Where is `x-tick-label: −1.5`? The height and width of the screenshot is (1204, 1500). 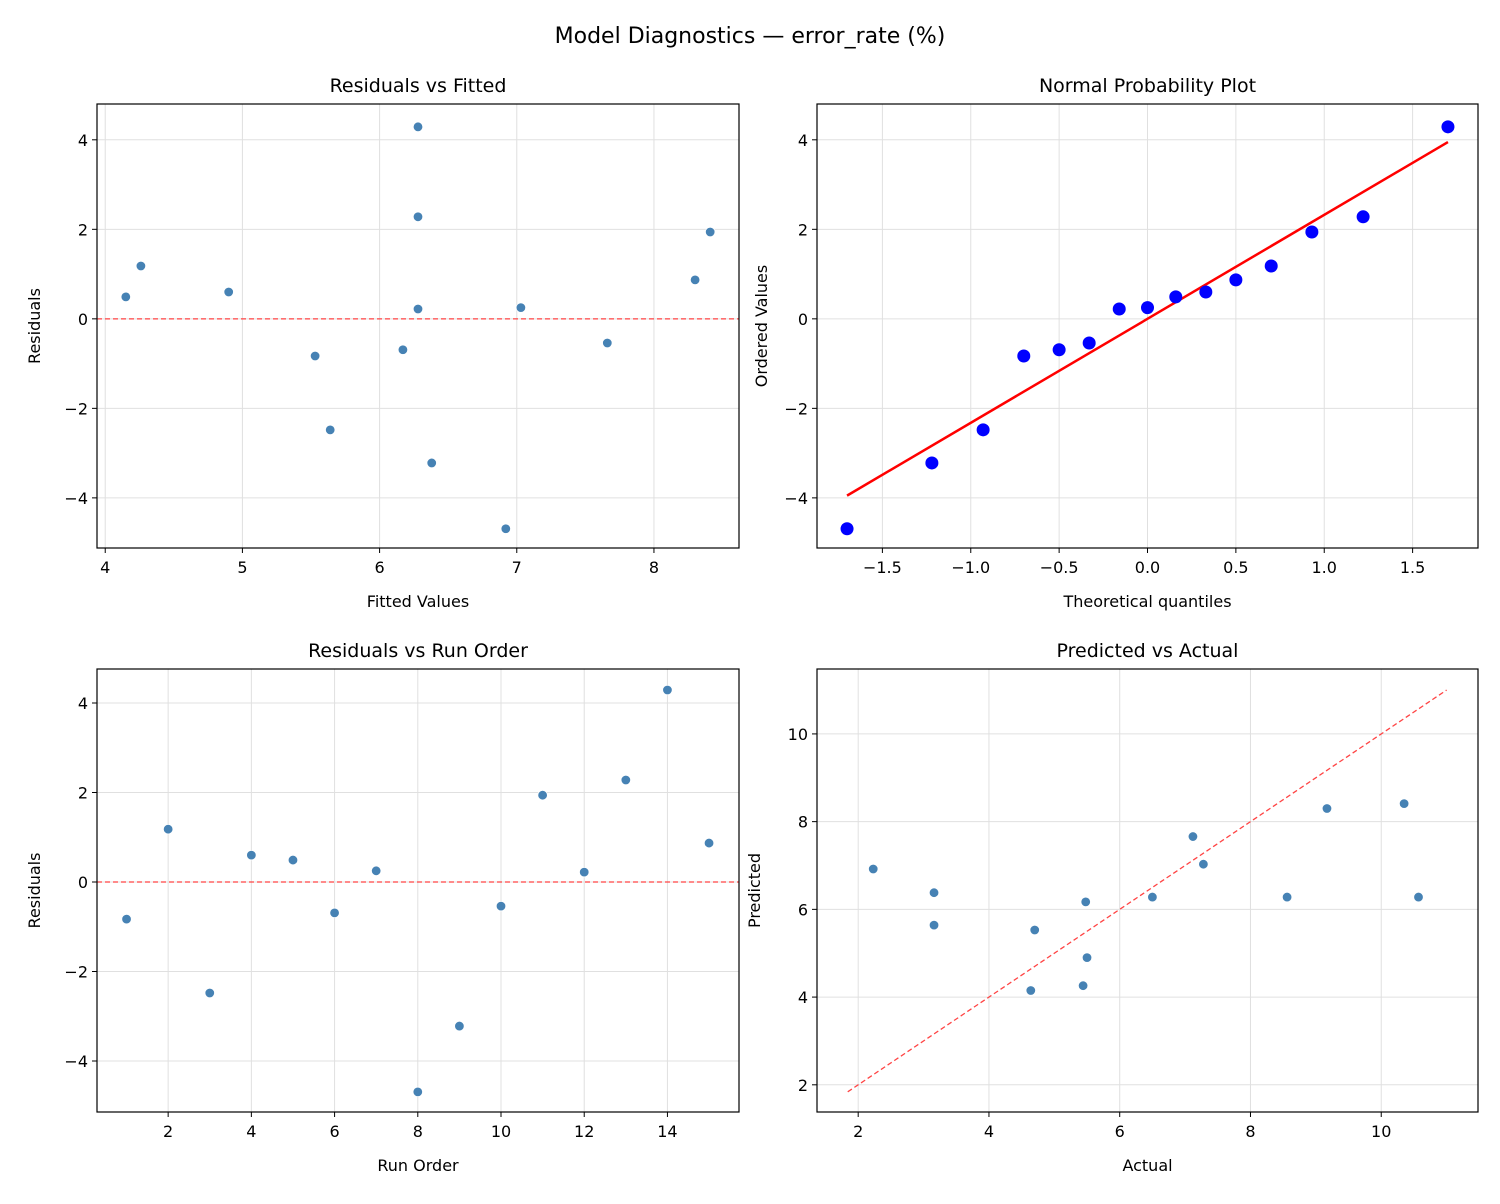 x-tick-label: −1.5 is located at coordinates (882, 567).